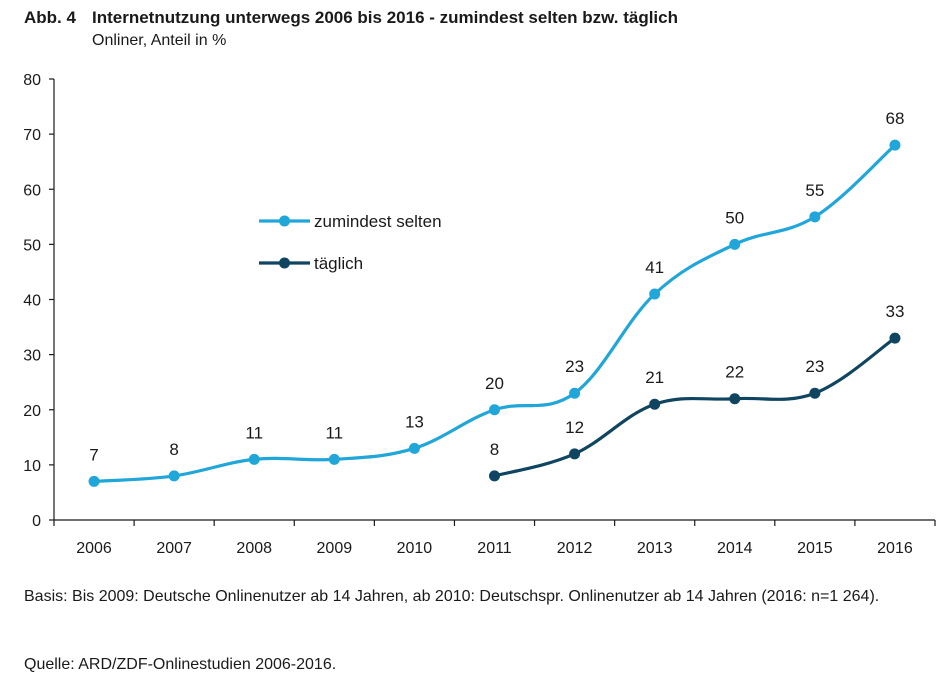 The height and width of the screenshot is (689, 940). I want to click on x-tick-label: 2009, so click(335, 548).